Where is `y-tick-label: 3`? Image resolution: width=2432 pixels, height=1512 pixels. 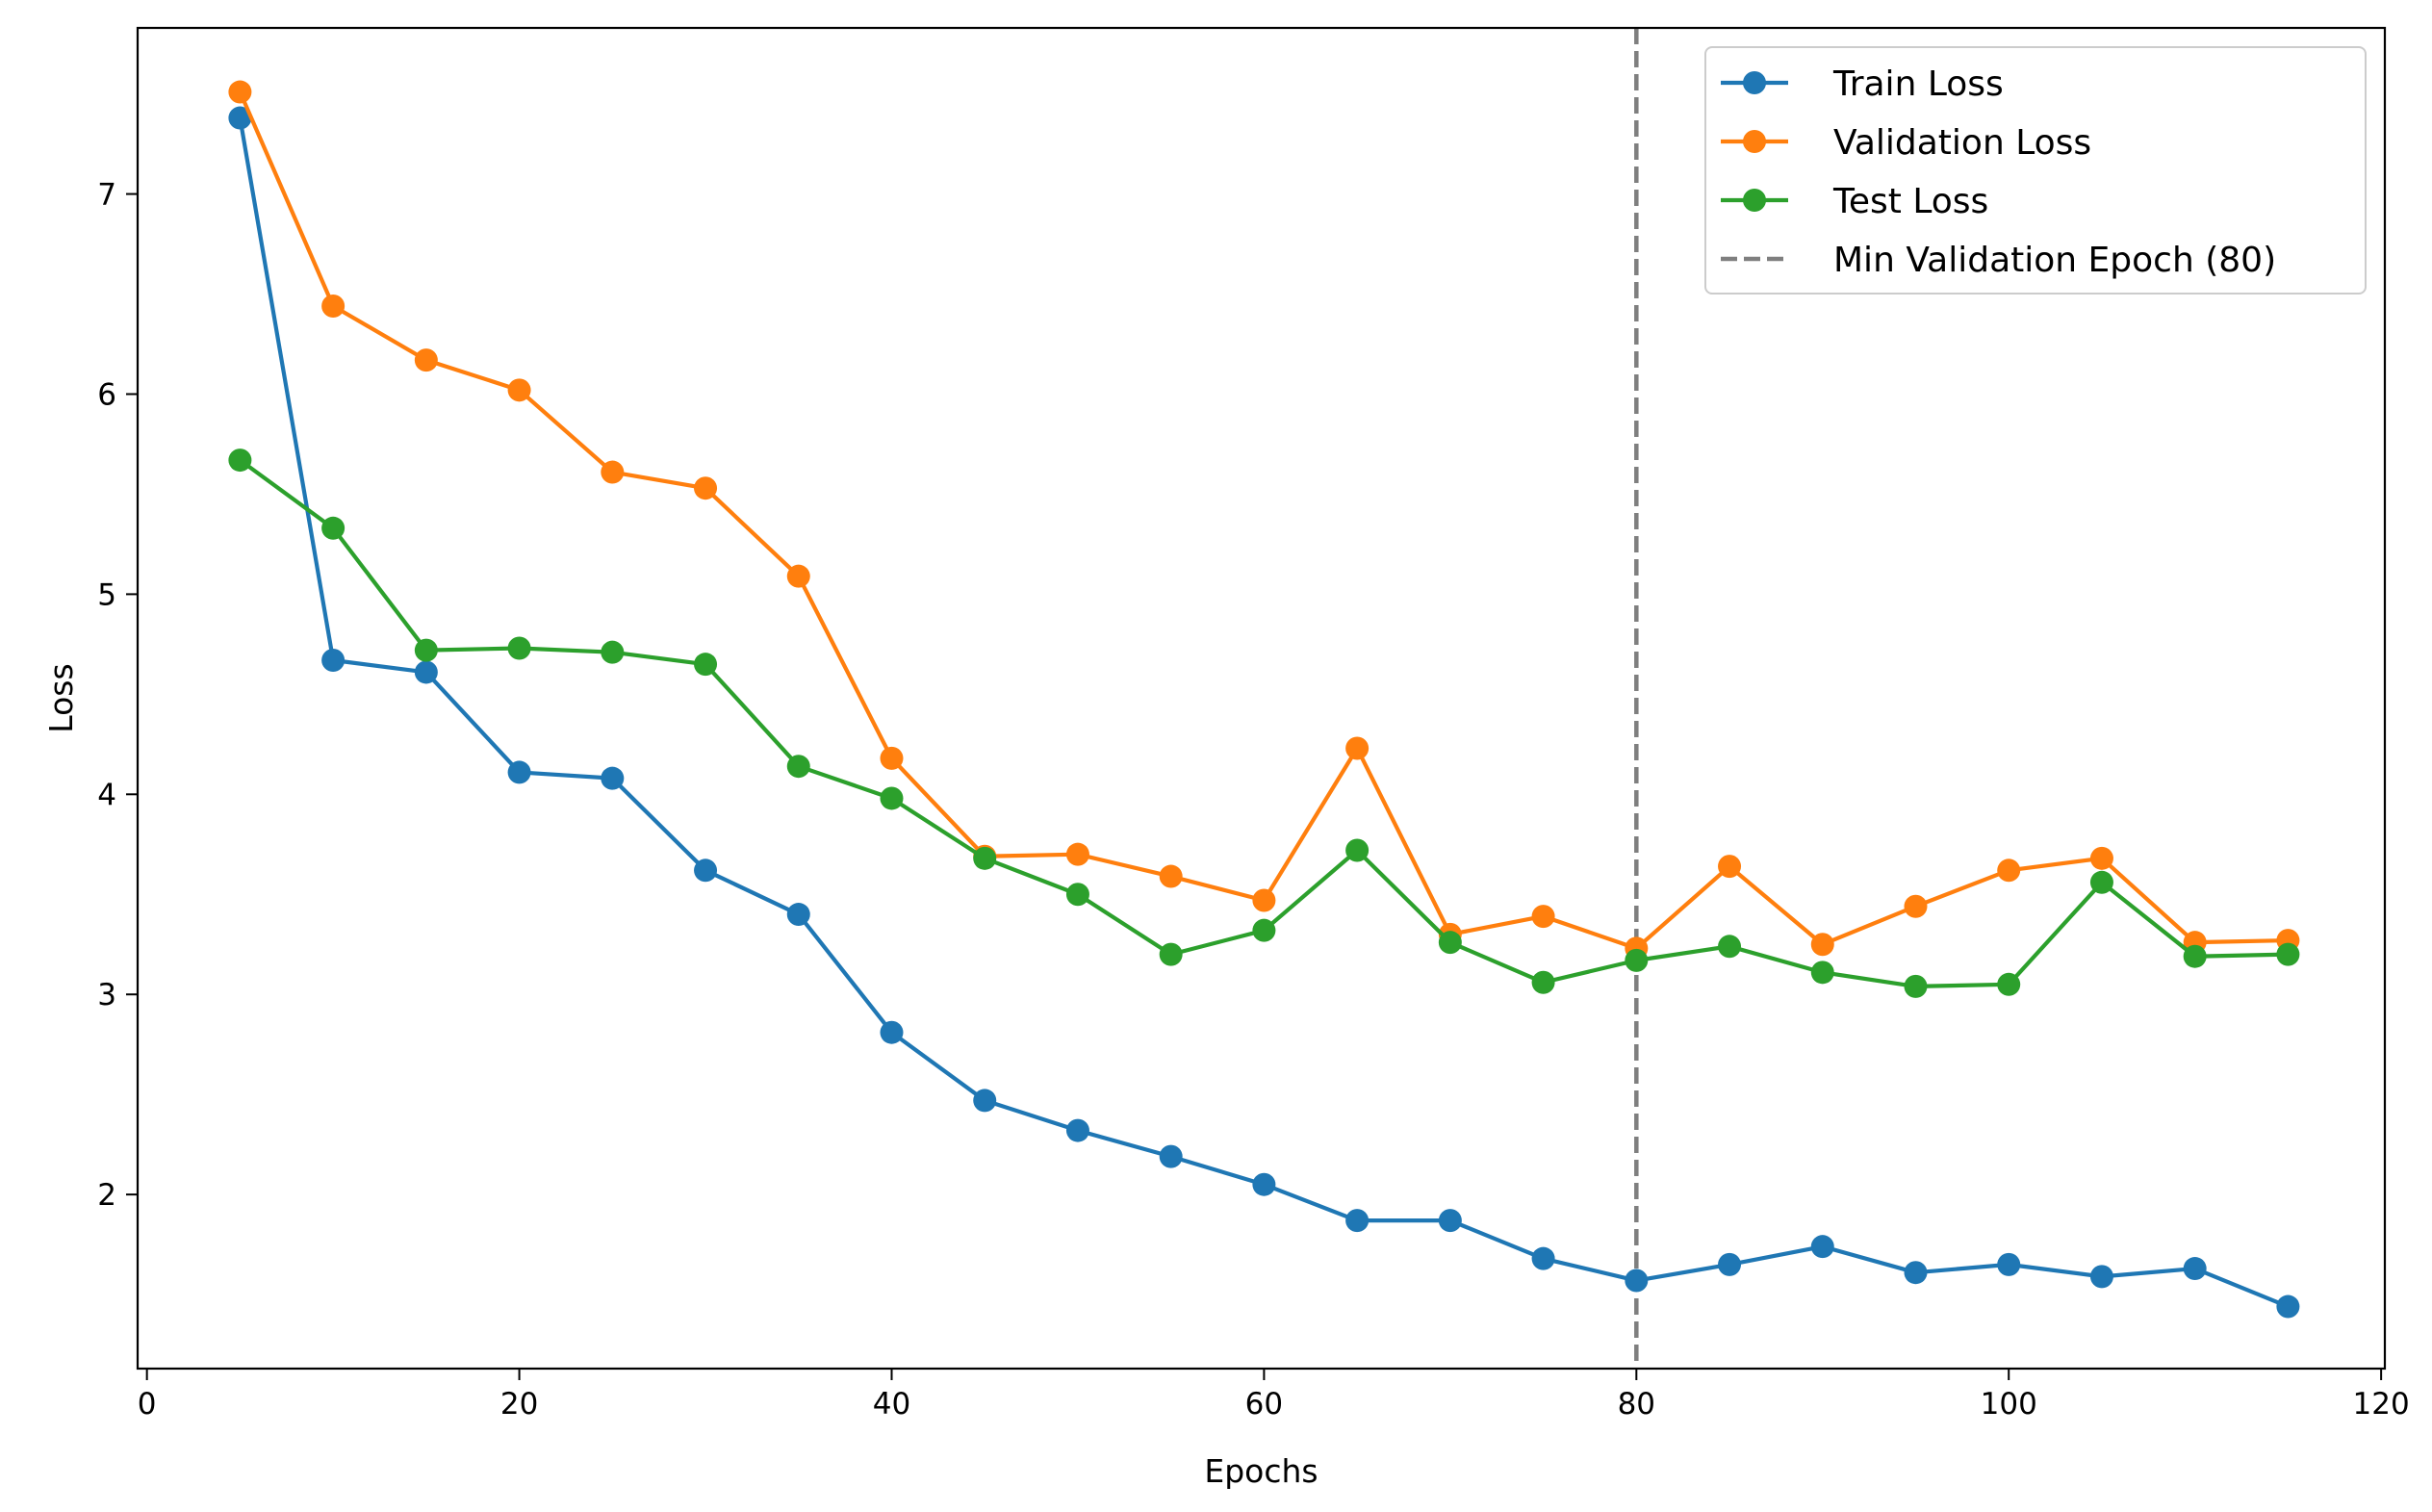 y-tick-label: 3 is located at coordinates (106, 995).